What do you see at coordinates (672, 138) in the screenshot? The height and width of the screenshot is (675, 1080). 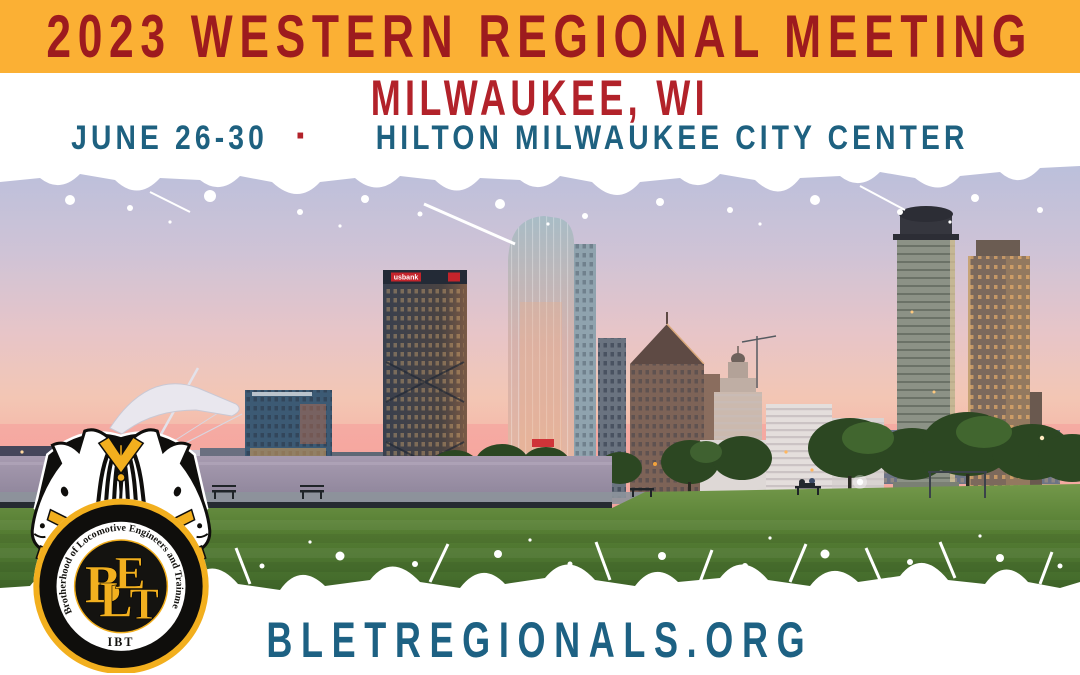 I see `venue-name: HILTON MILWAUKEE CITY CENTER` at bounding box center [672, 138].